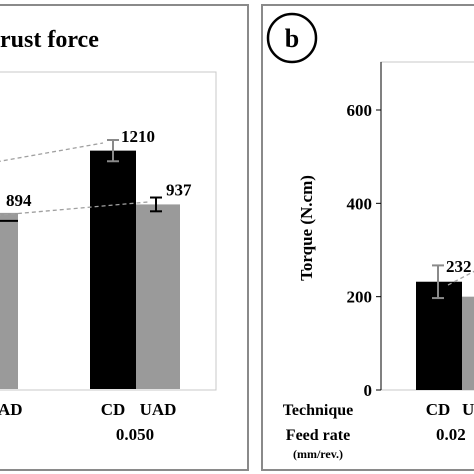  I want to click on panel-b-ytick-label-1: 200, so click(360, 297).